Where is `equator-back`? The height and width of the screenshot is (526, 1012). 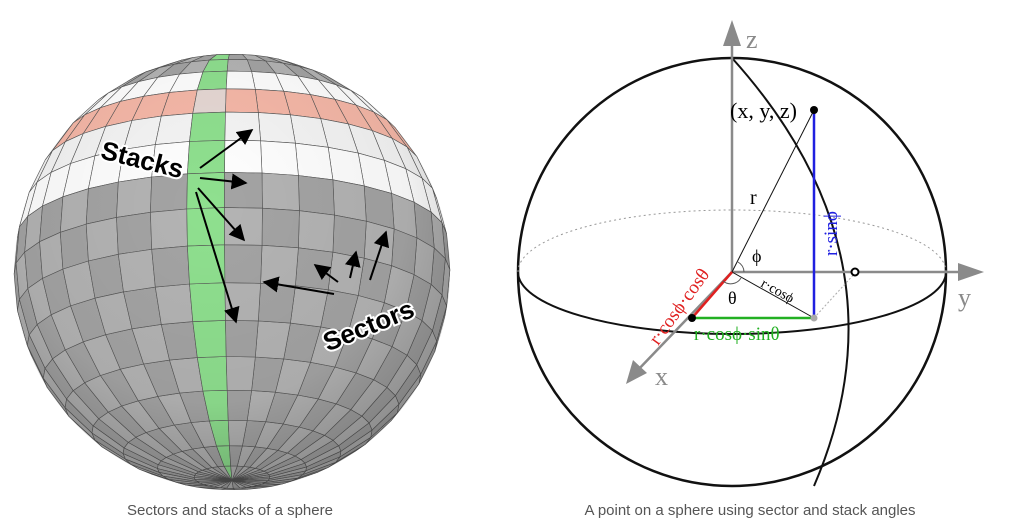 equator-back is located at coordinates (732, 241).